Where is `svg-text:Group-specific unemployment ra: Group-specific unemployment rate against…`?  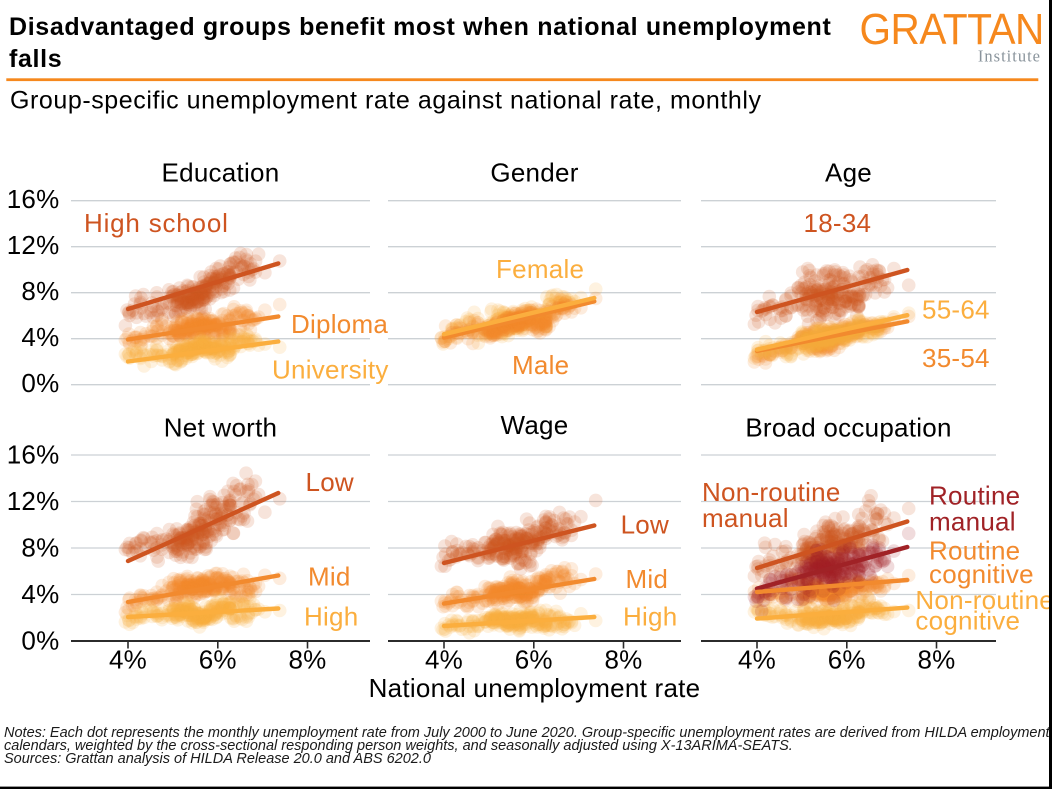
svg-text:Group-specific unemployment ra: Group-specific unemployment rate against… is located at coordinates (386, 101).